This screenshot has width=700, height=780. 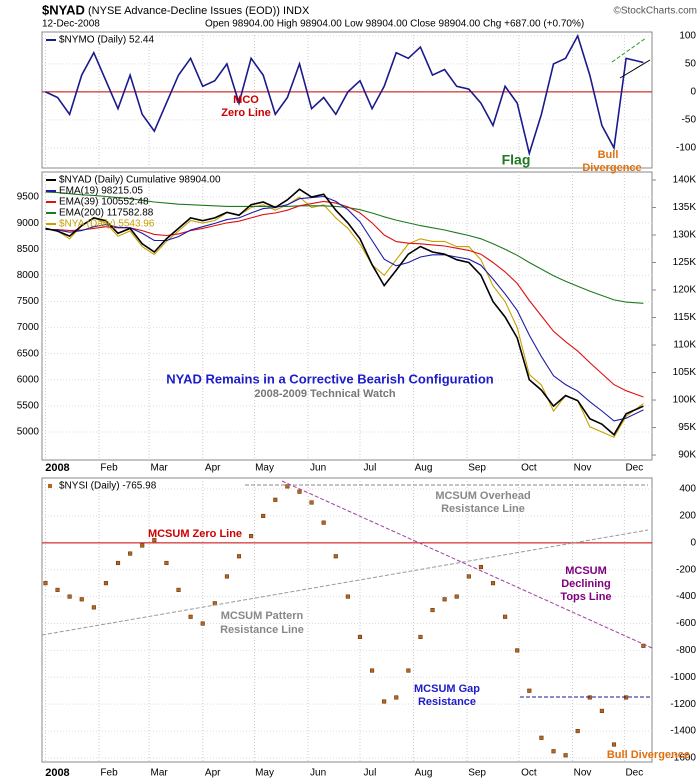 I want to click on annotation: MCSUM Overhead, so click(x=482, y=496).